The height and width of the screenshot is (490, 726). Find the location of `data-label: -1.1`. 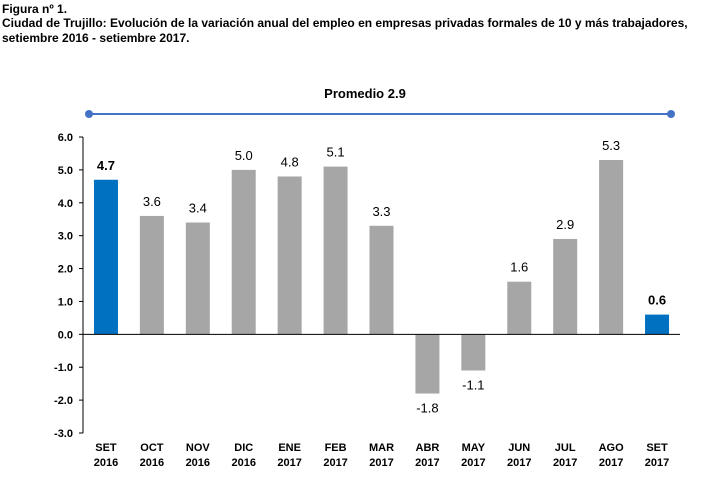

data-label: -1.1 is located at coordinates (473, 385).